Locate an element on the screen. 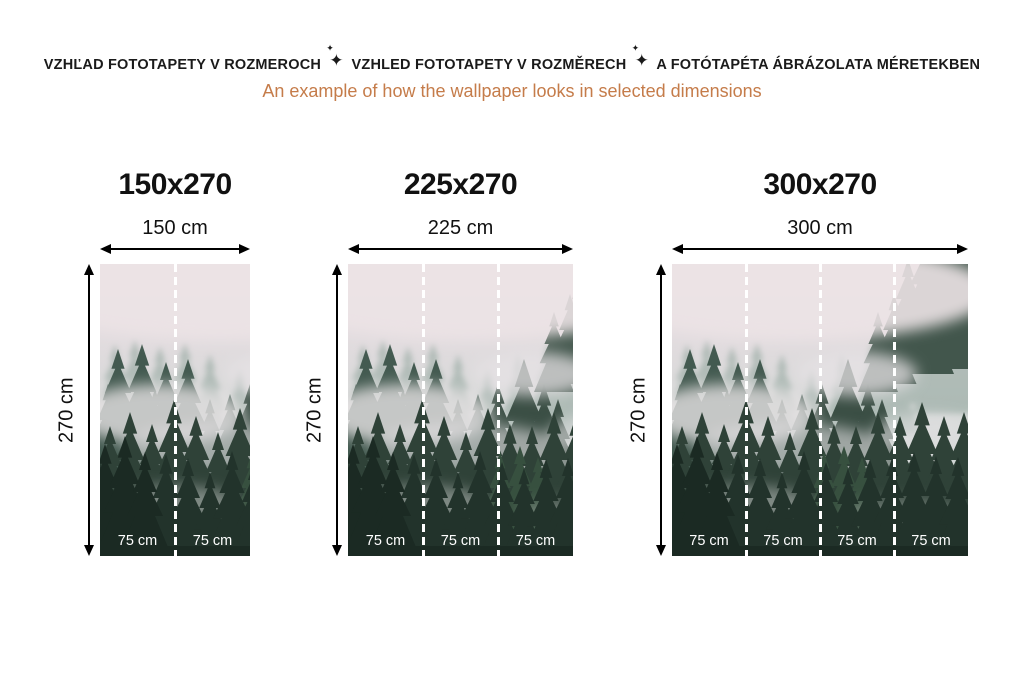 This screenshot has width=1024, height=680. wallpaper-preview: 75 cm 75 cm is located at coordinates (175, 410).